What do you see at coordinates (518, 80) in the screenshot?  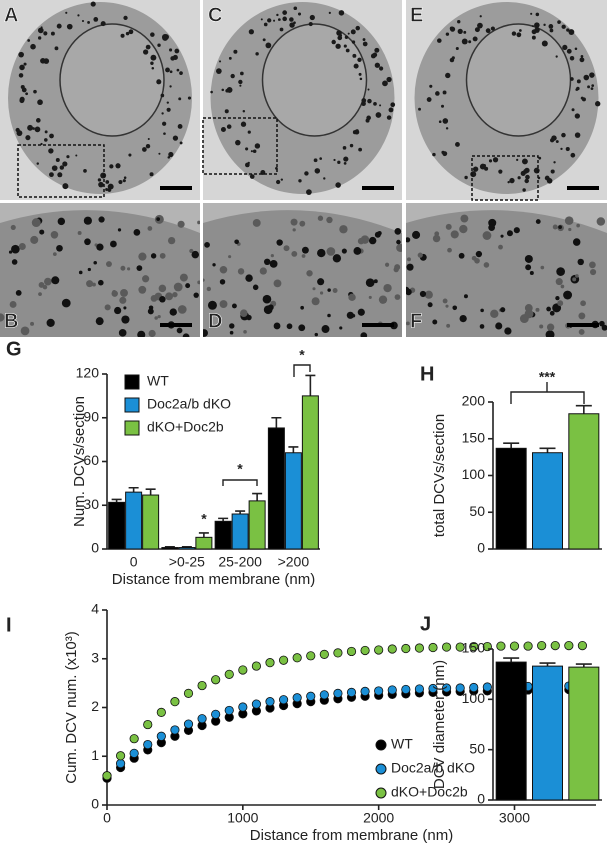 I see `nucleus` at bounding box center [518, 80].